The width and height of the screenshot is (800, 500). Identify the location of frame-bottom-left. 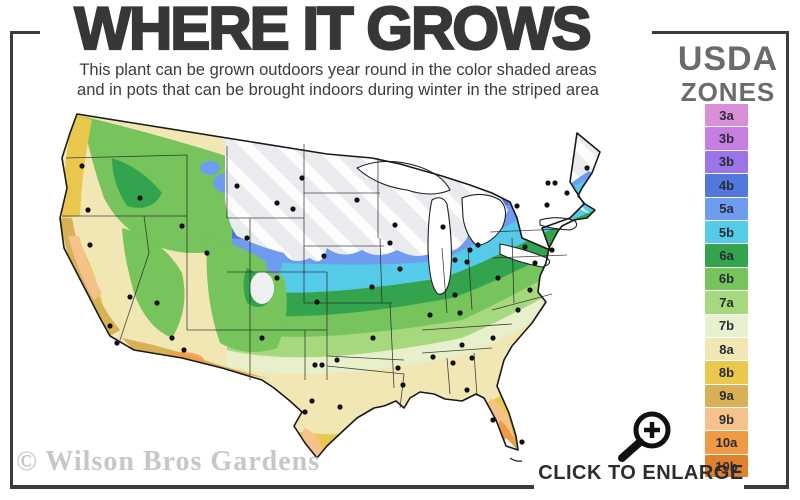
(272, 487).